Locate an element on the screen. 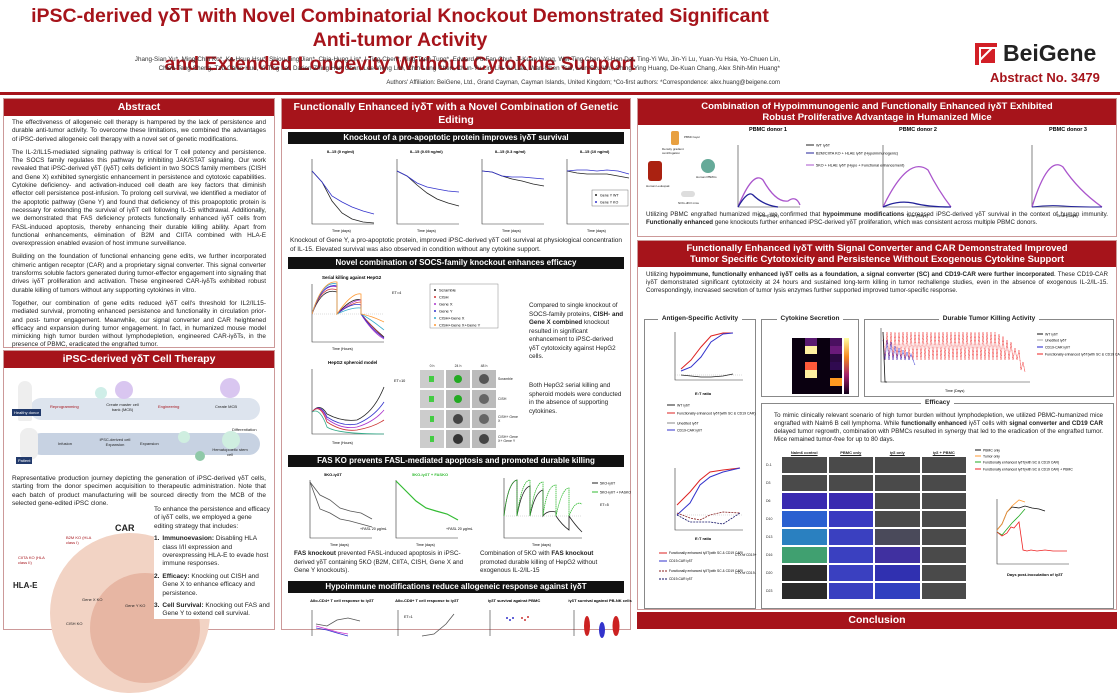 The width and height of the screenshot is (1120, 693). svg-text: Gene X is located at coordinates (446, 304).